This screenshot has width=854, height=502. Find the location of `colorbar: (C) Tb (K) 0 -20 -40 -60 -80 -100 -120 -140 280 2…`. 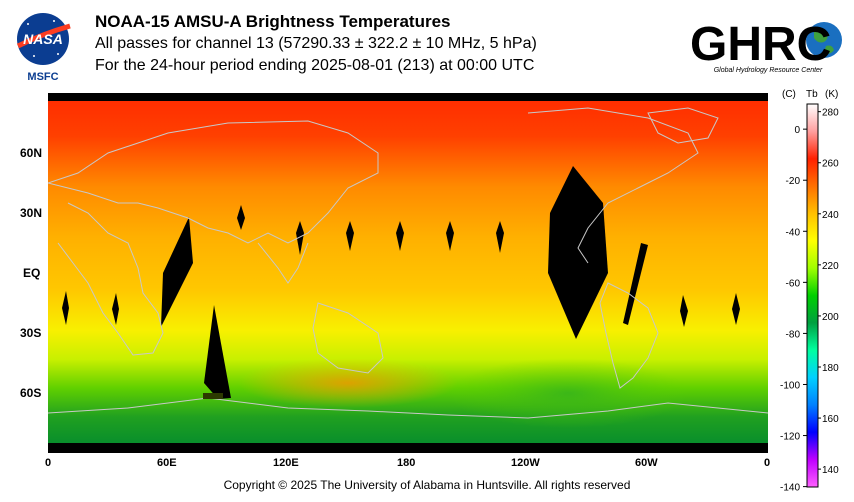

colorbar: (C) Tb (K) 0 -20 -40 -60 -80 -100 -120 -140 280 2… is located at coordinates (809, 291).